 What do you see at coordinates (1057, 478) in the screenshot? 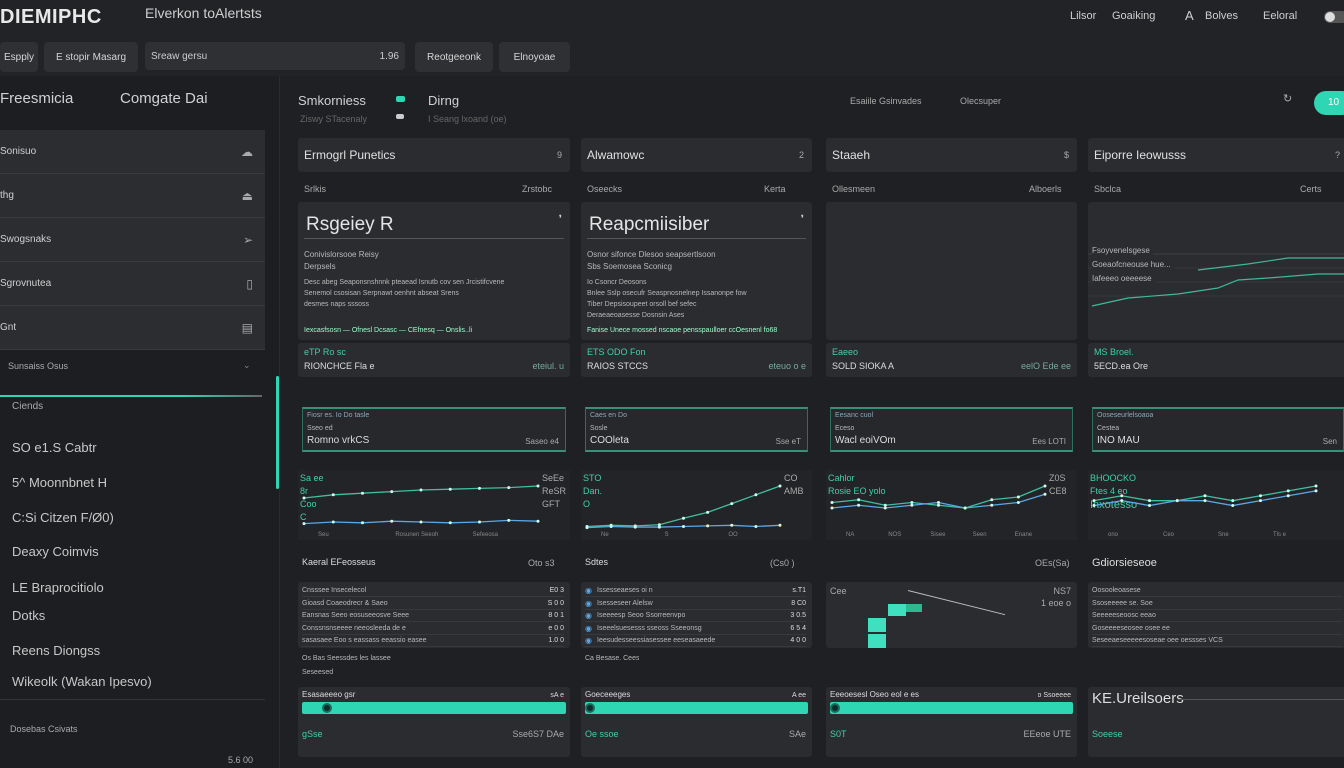
I see `chart-axis-label: Z0S` at bounding box center [1057, 478].